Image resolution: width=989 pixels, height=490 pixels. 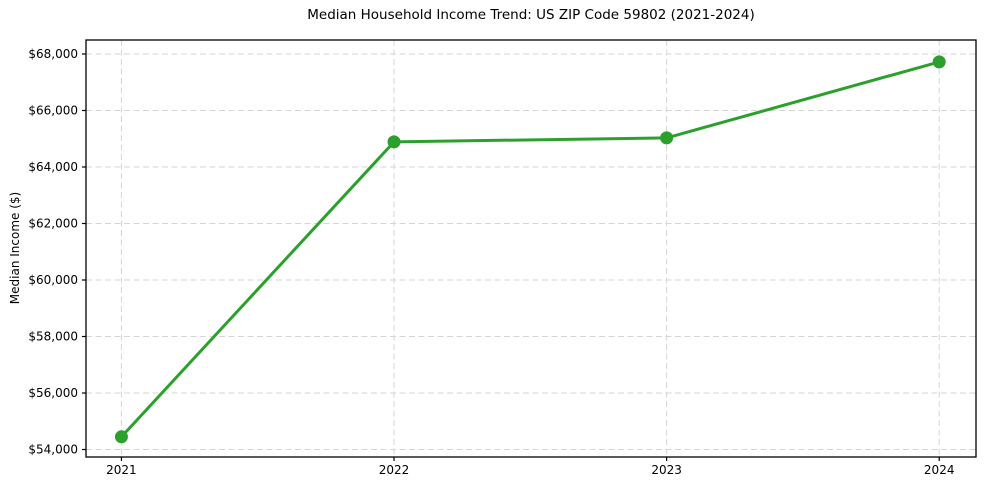 What do you see at coordinates (53, 280) in the screenshot?
I see `y-tick-label: $60,000` at bounding box center [53, 280].